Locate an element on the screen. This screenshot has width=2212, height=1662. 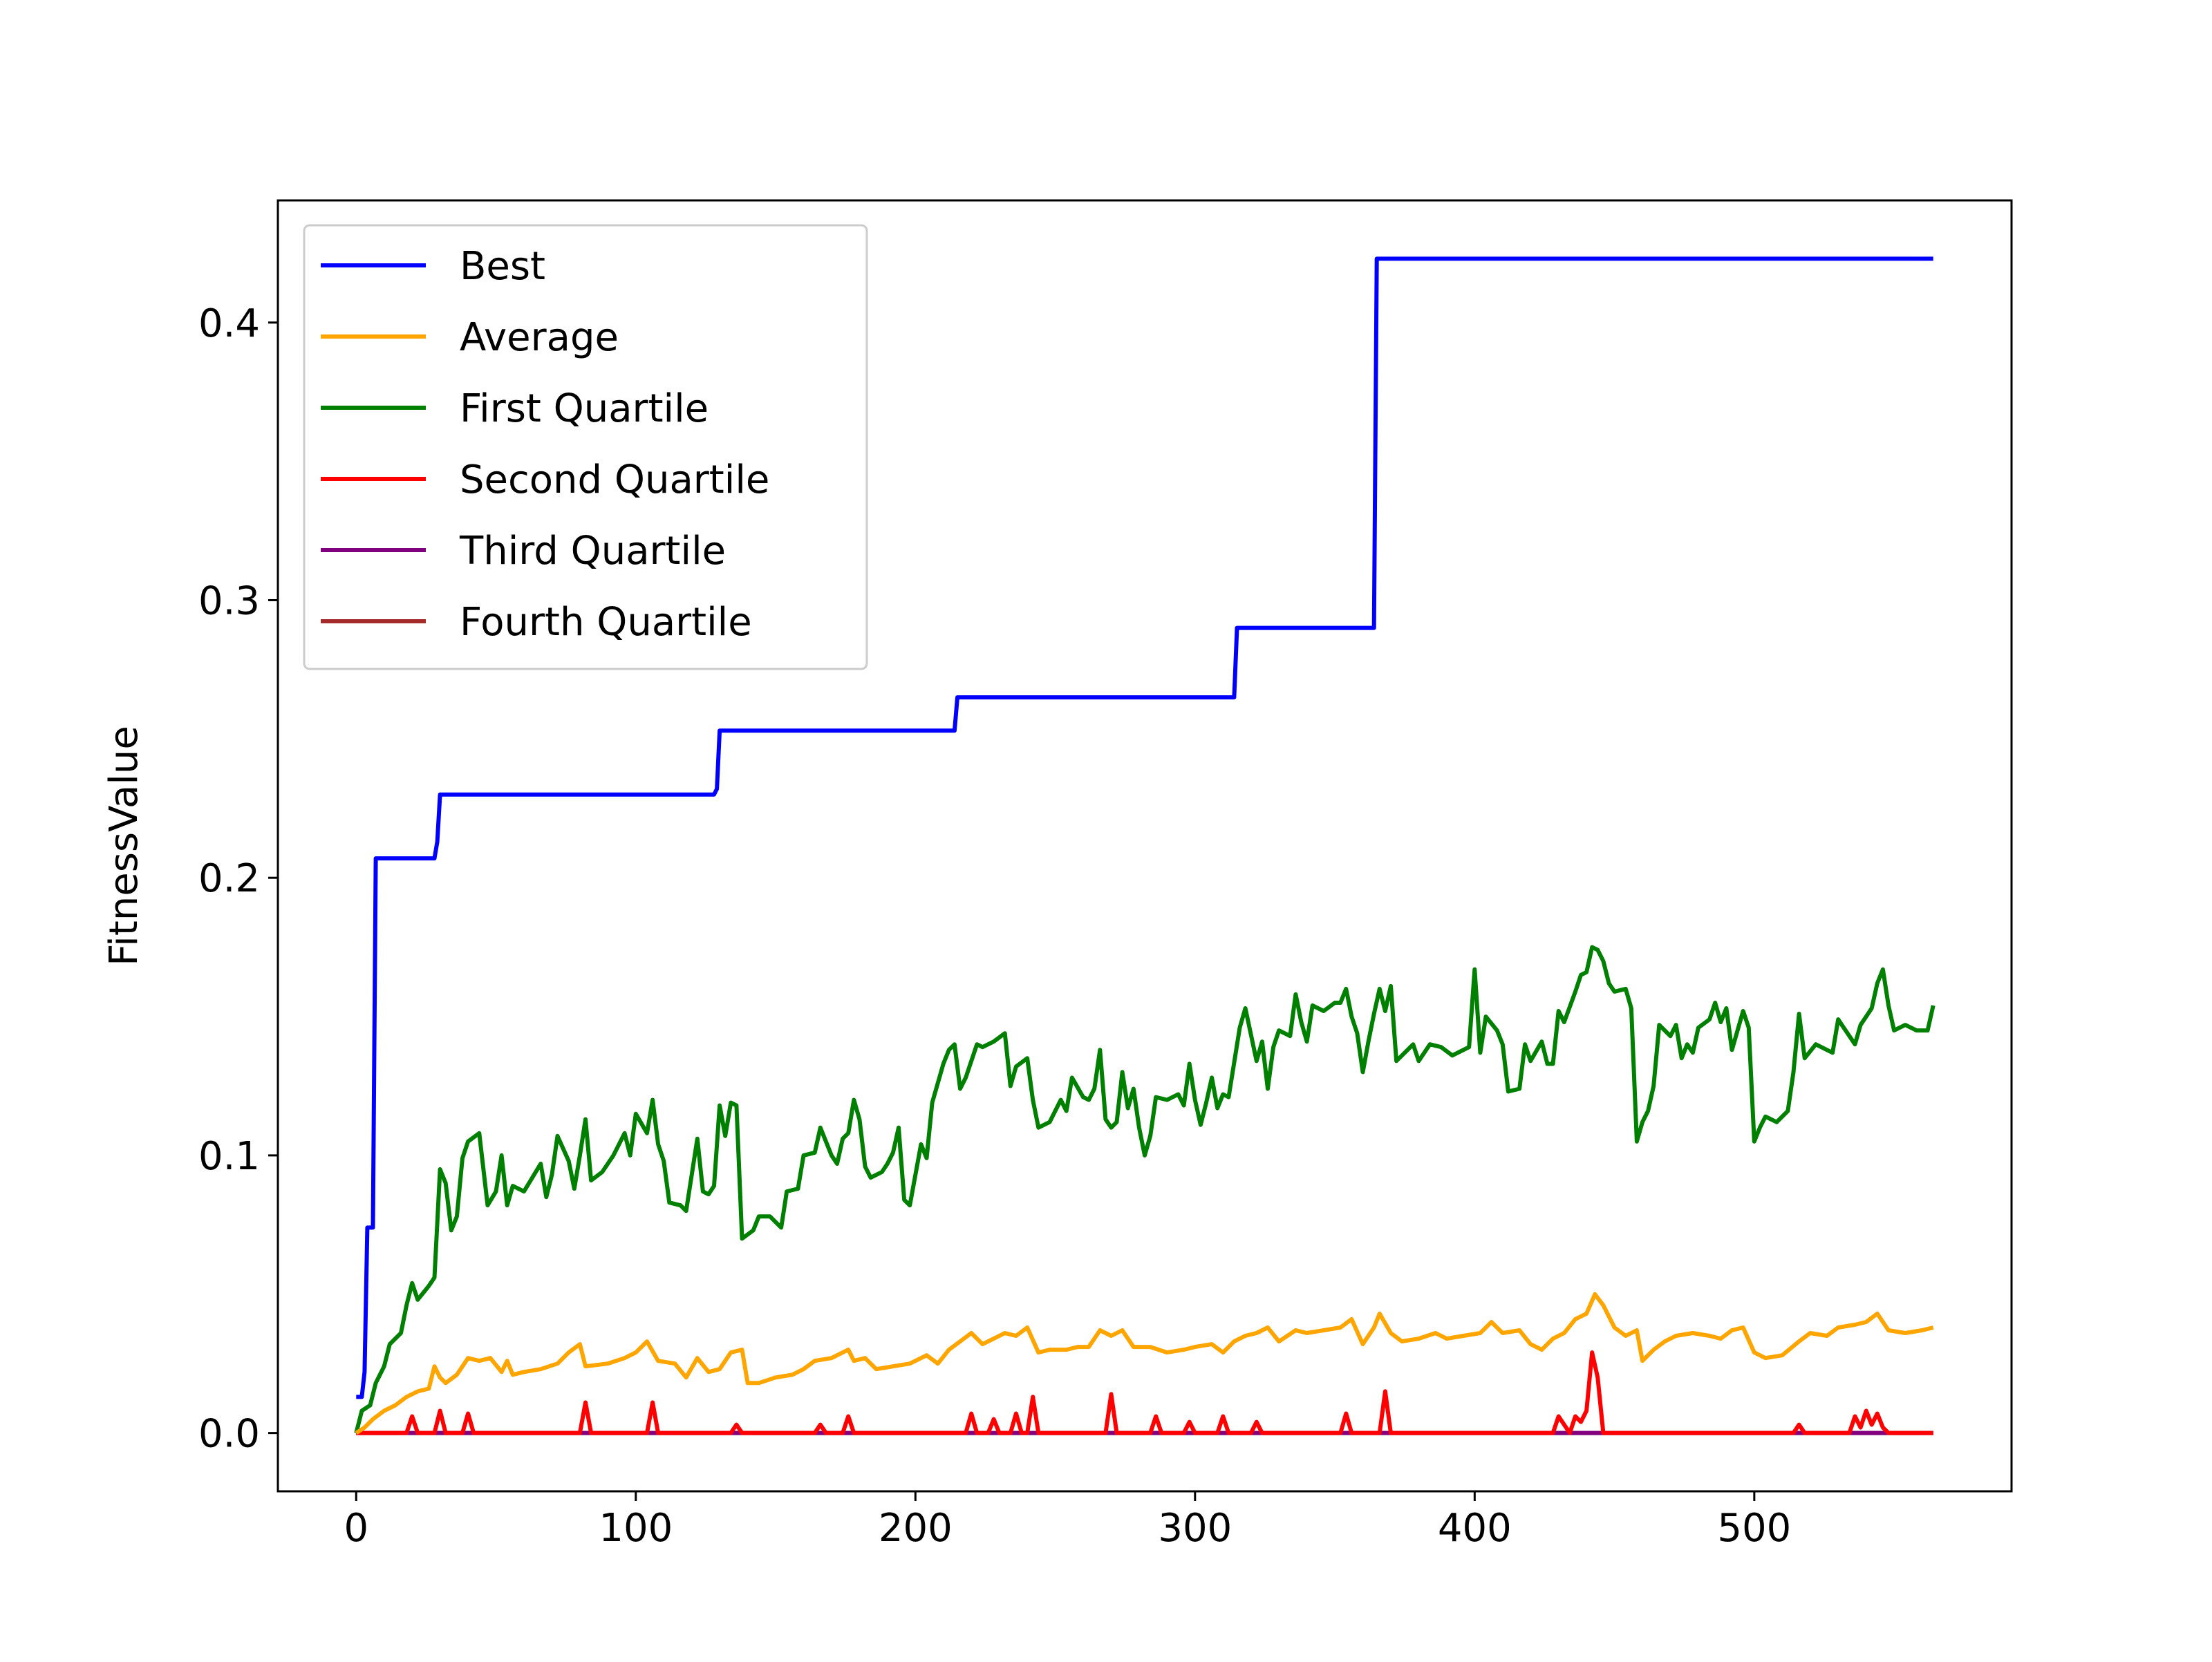
y-tick-label: 0.3 is located at coordinates (229, 600).